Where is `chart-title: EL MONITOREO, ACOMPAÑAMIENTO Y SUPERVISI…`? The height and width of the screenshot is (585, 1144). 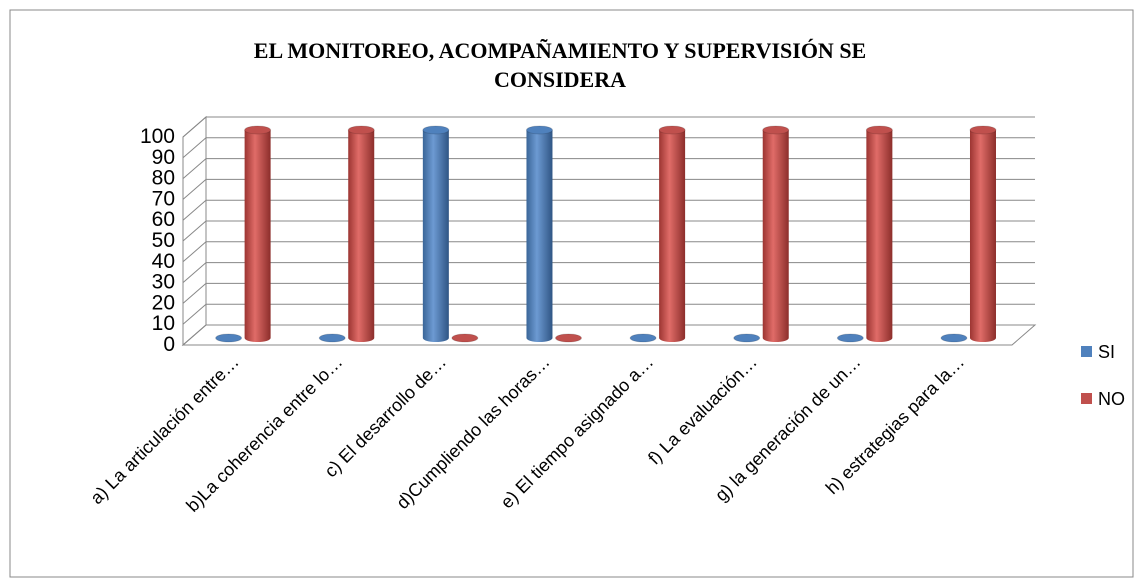 chart-title: EL MONITOREO, ACOMPAÑAMIENTO Y SUPERVISI… is located at coordinates (560, 65).